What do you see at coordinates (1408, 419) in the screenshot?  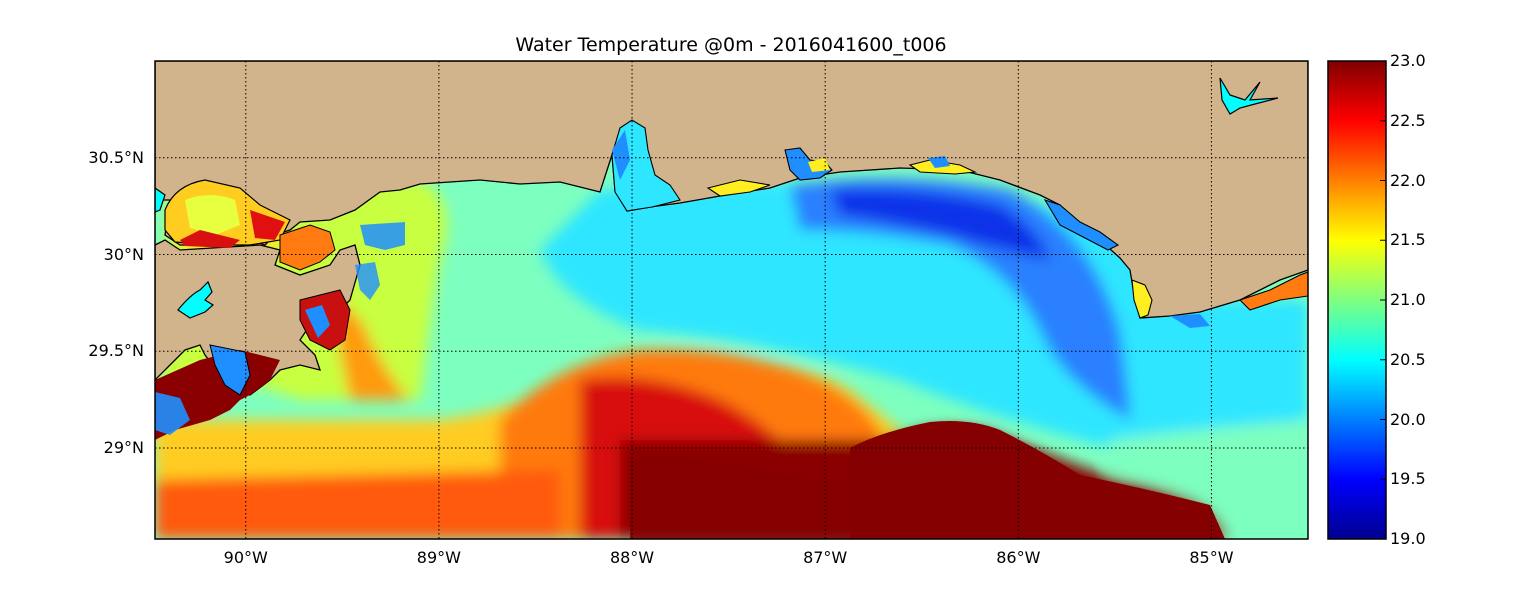 I see `colorbar-label: 20.0` at bounding box center [1408, 419].